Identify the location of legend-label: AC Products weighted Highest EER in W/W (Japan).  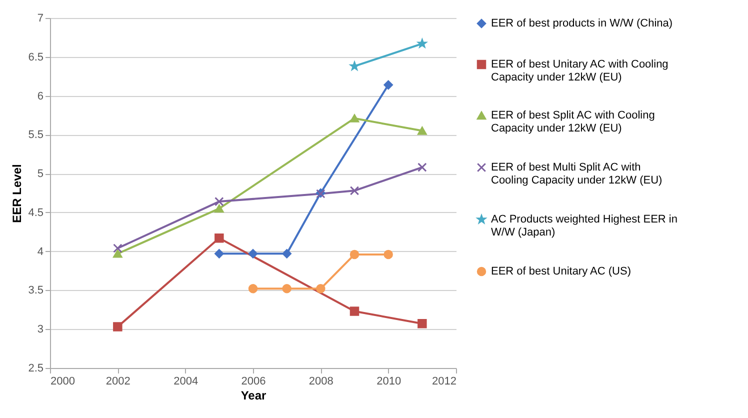
(584, 226).